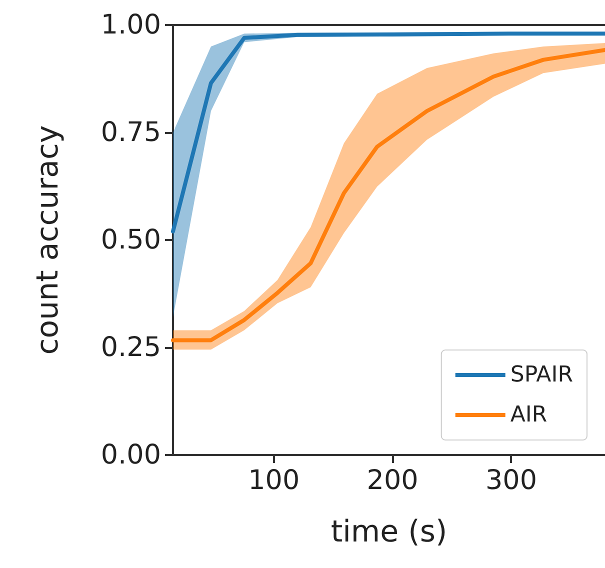 This screenshot has width=605, height=568. Describe the element at coordinates (48, 240) in the screenshot. I see `y-axis-title: count accuracy` at that location.